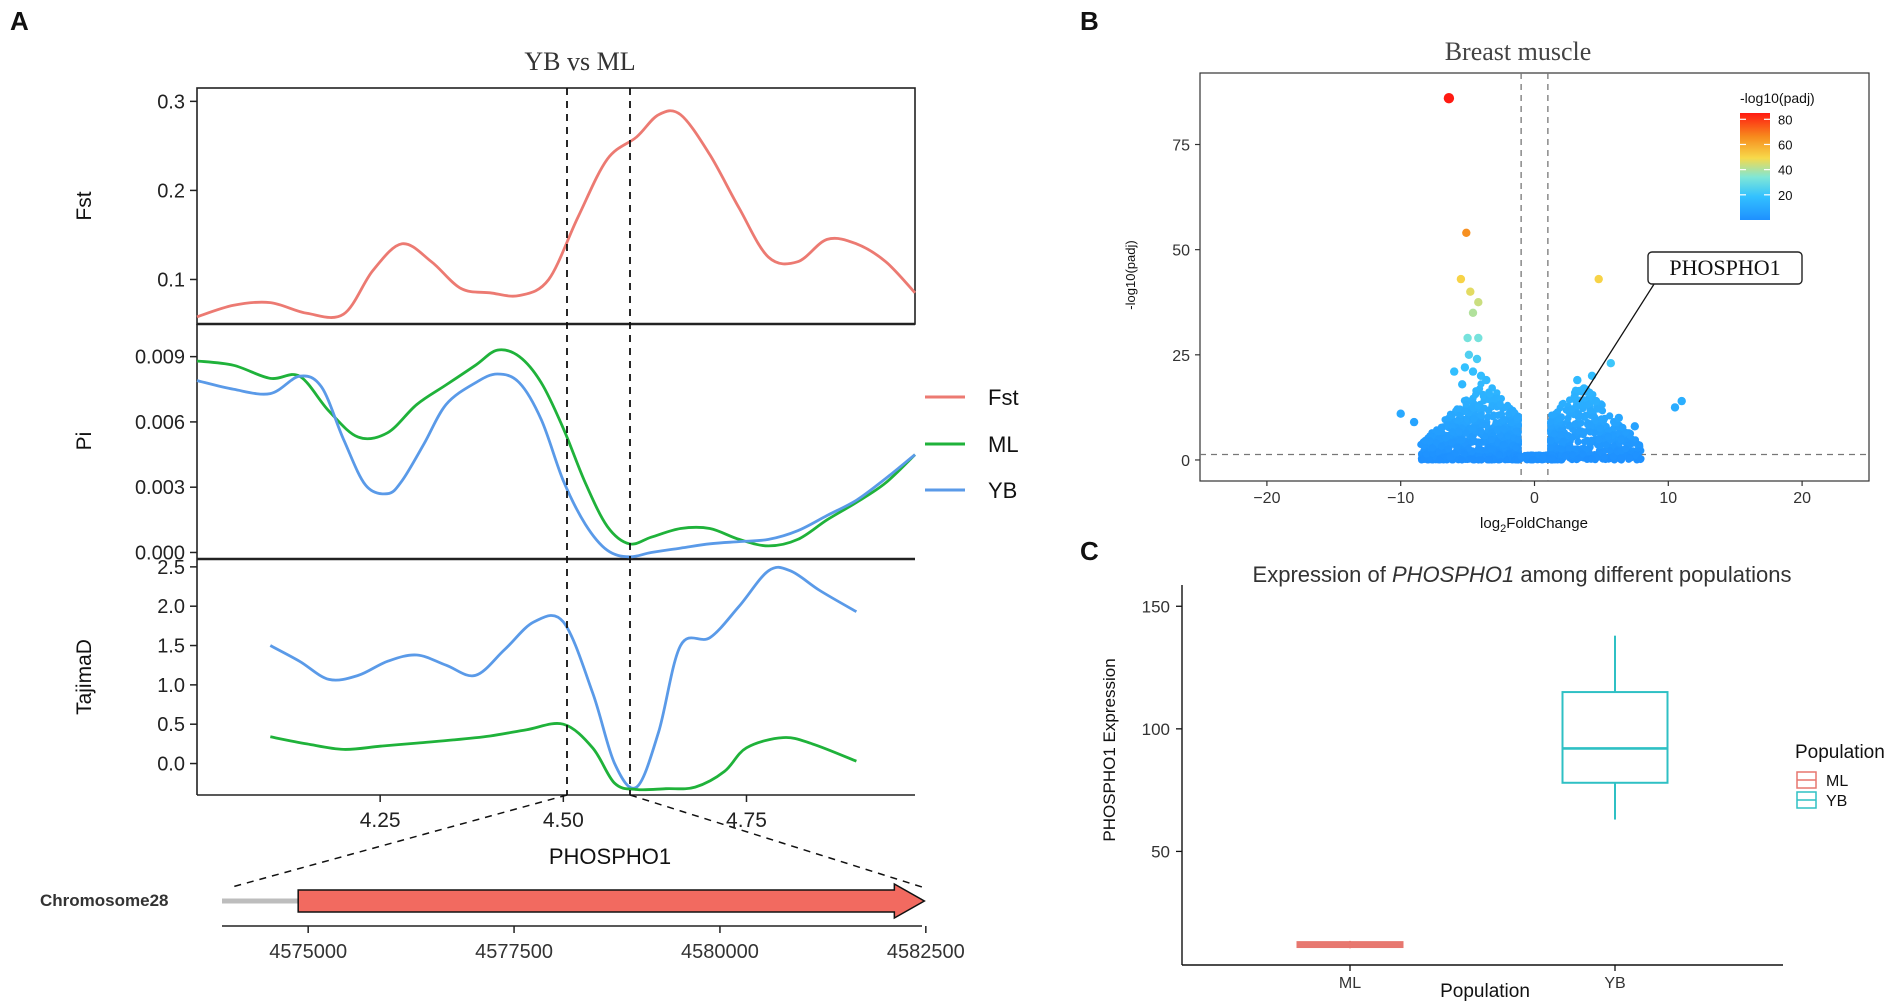 Image resolution: width=1902 pixels, height=1007 pixels. What do you see at coordinates (1837, 781) in the screenshot?
I see `boxplot-legend-ml: ML` at bounding box center [1837, 781].